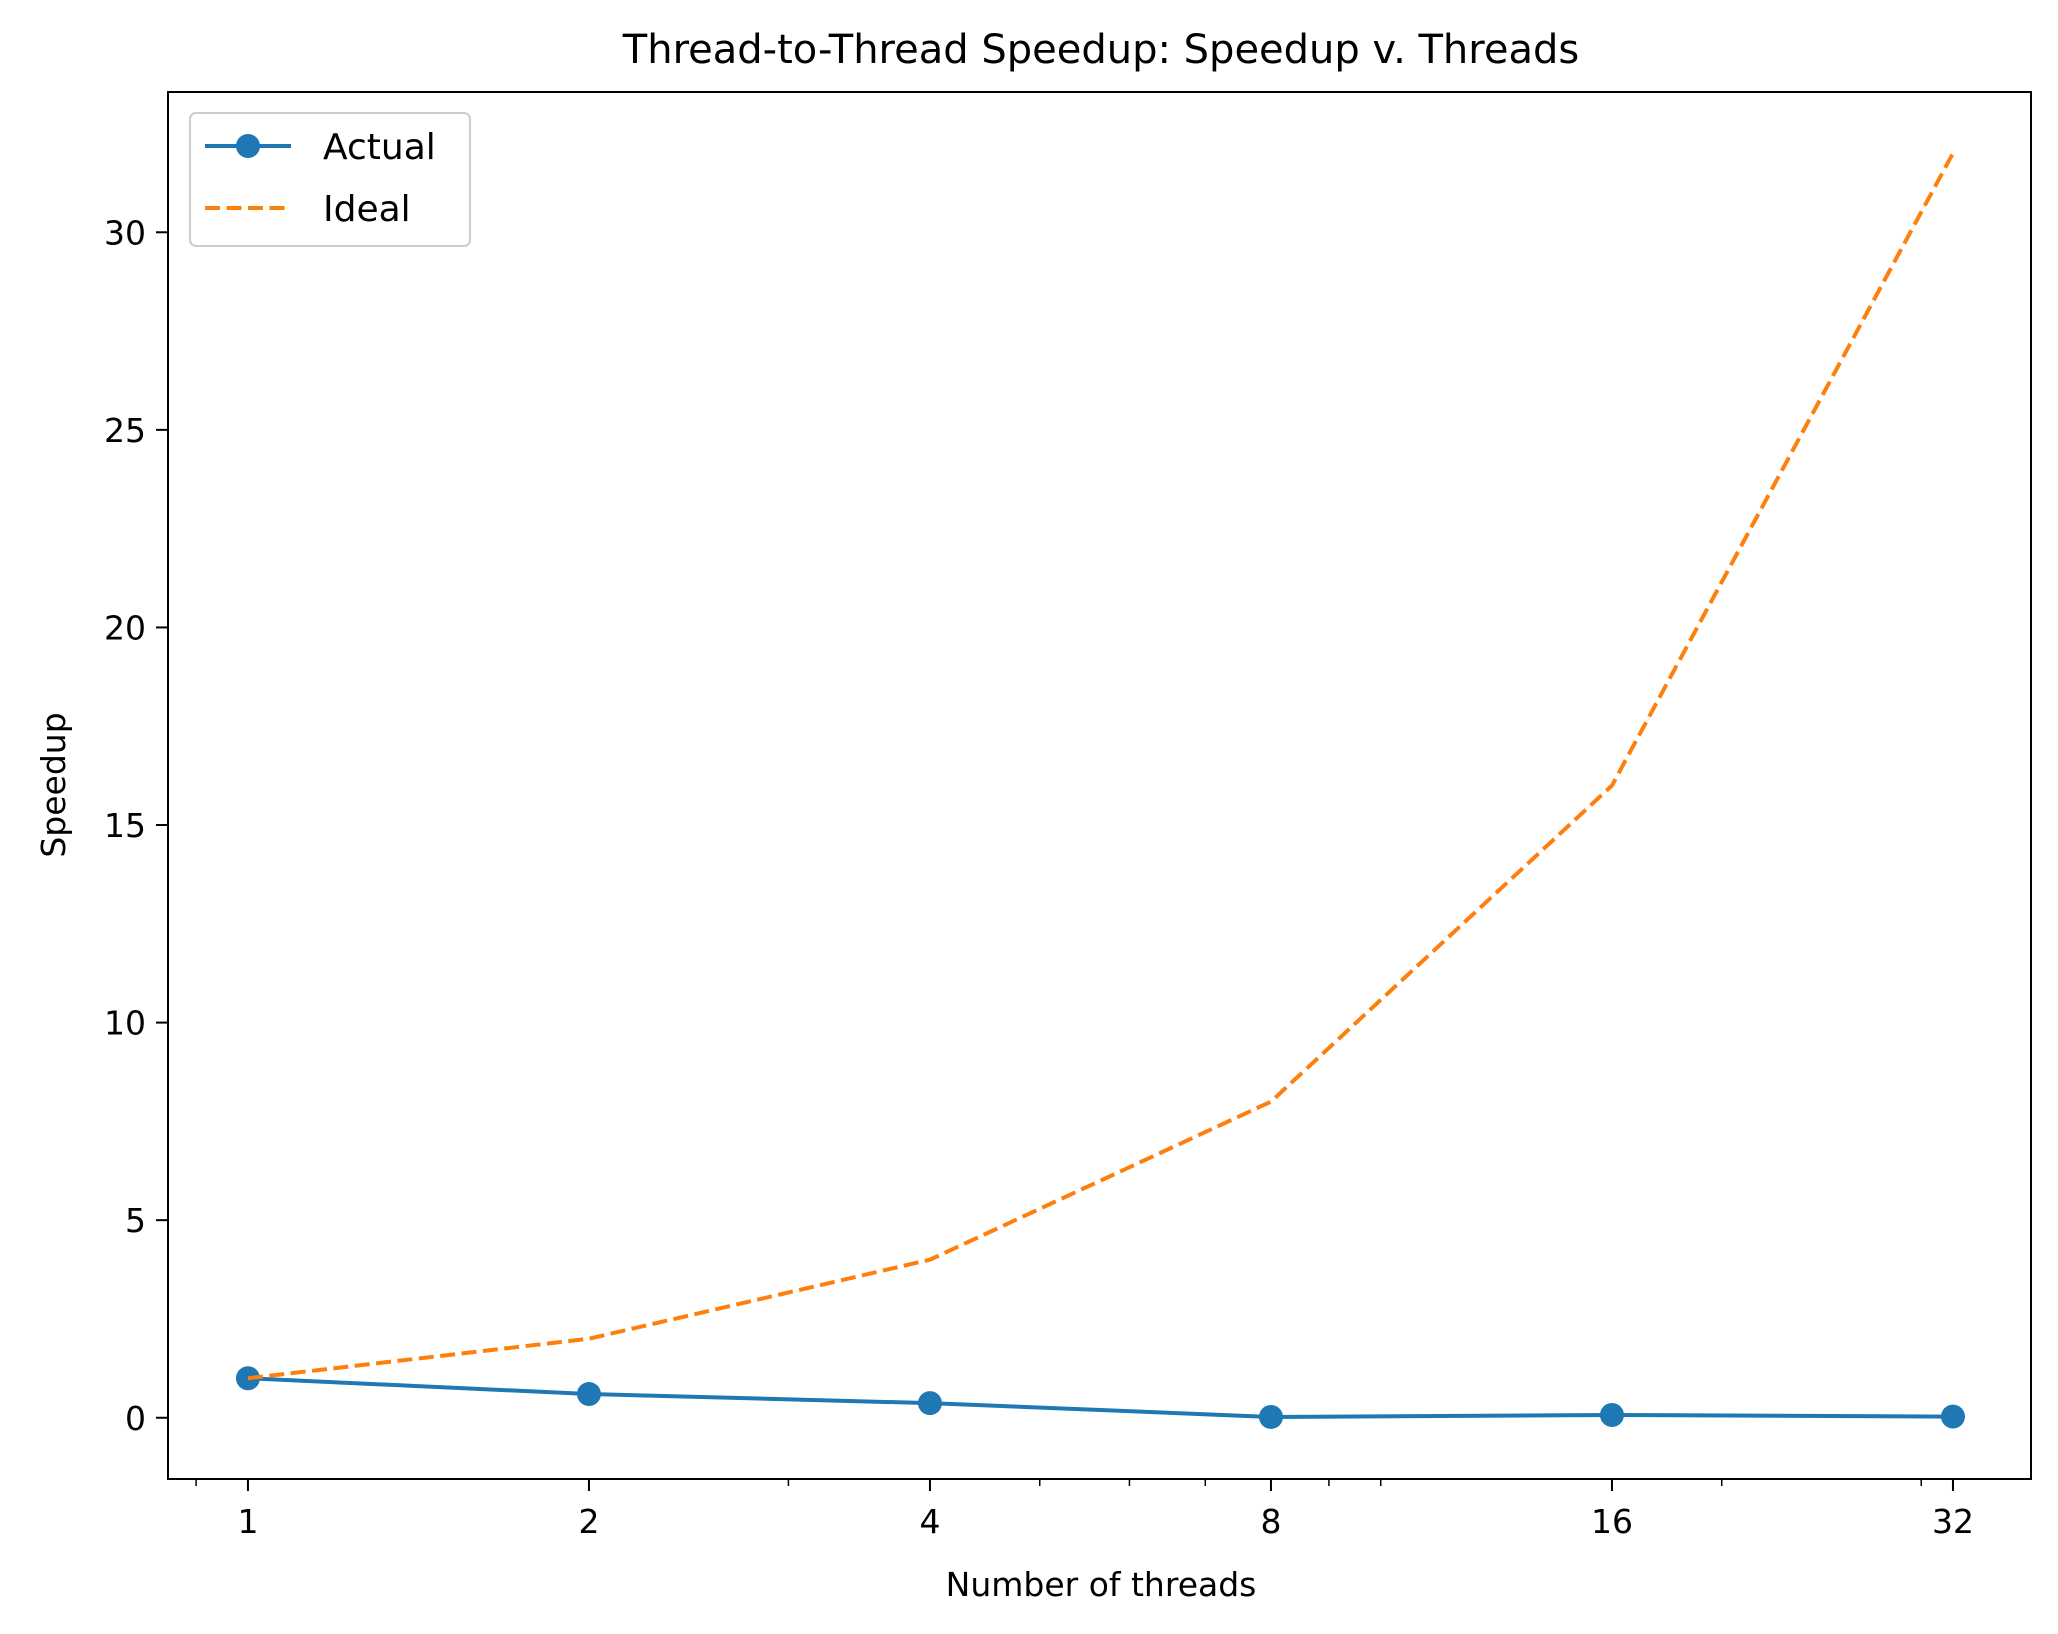 The width and height of the screenshot is (2058, 1634). What do you see at coordinates (1612, 1521) in the screenshot?
I see `x-tick-label: 16` at bounding box center [1612, 1521].